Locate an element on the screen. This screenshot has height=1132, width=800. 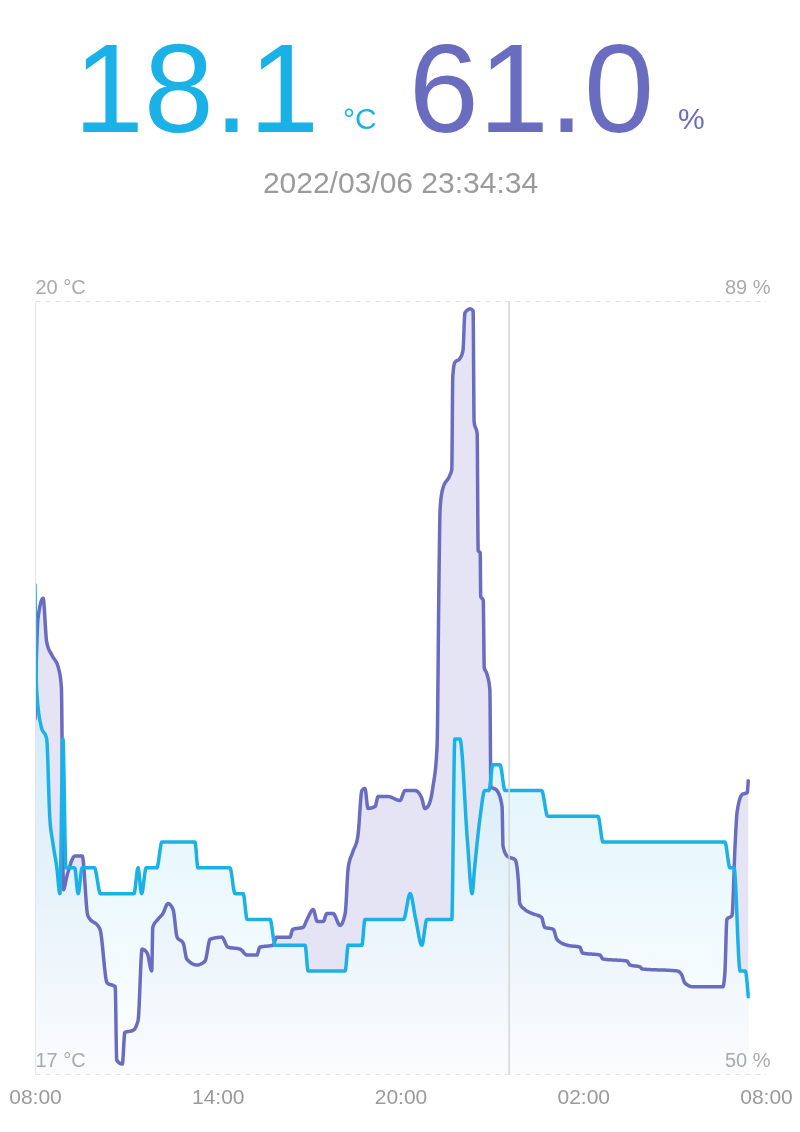
text: 61.0 % is located at coordinates (556, 88).